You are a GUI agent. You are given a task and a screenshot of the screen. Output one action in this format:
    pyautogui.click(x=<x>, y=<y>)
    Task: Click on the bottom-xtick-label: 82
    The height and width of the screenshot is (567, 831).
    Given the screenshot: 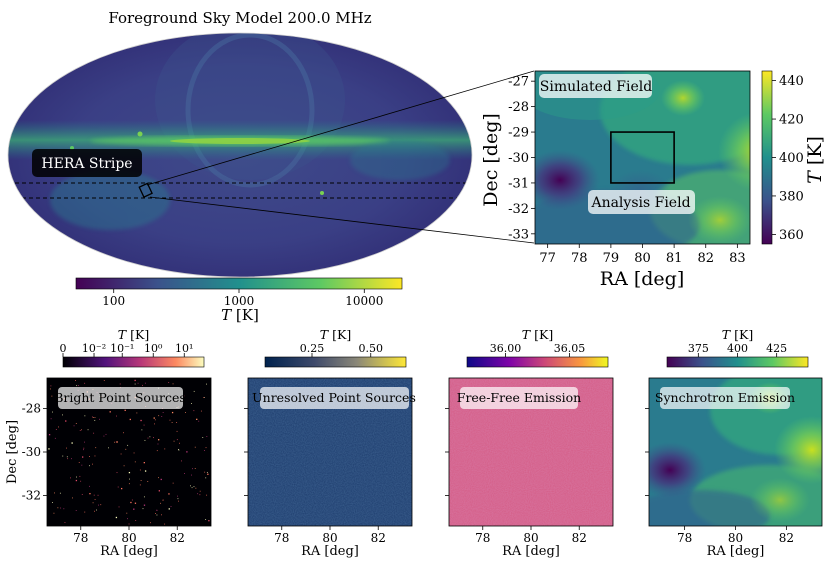 What is the action you would take?
    pyautogui.click(x=579, y=538)
    